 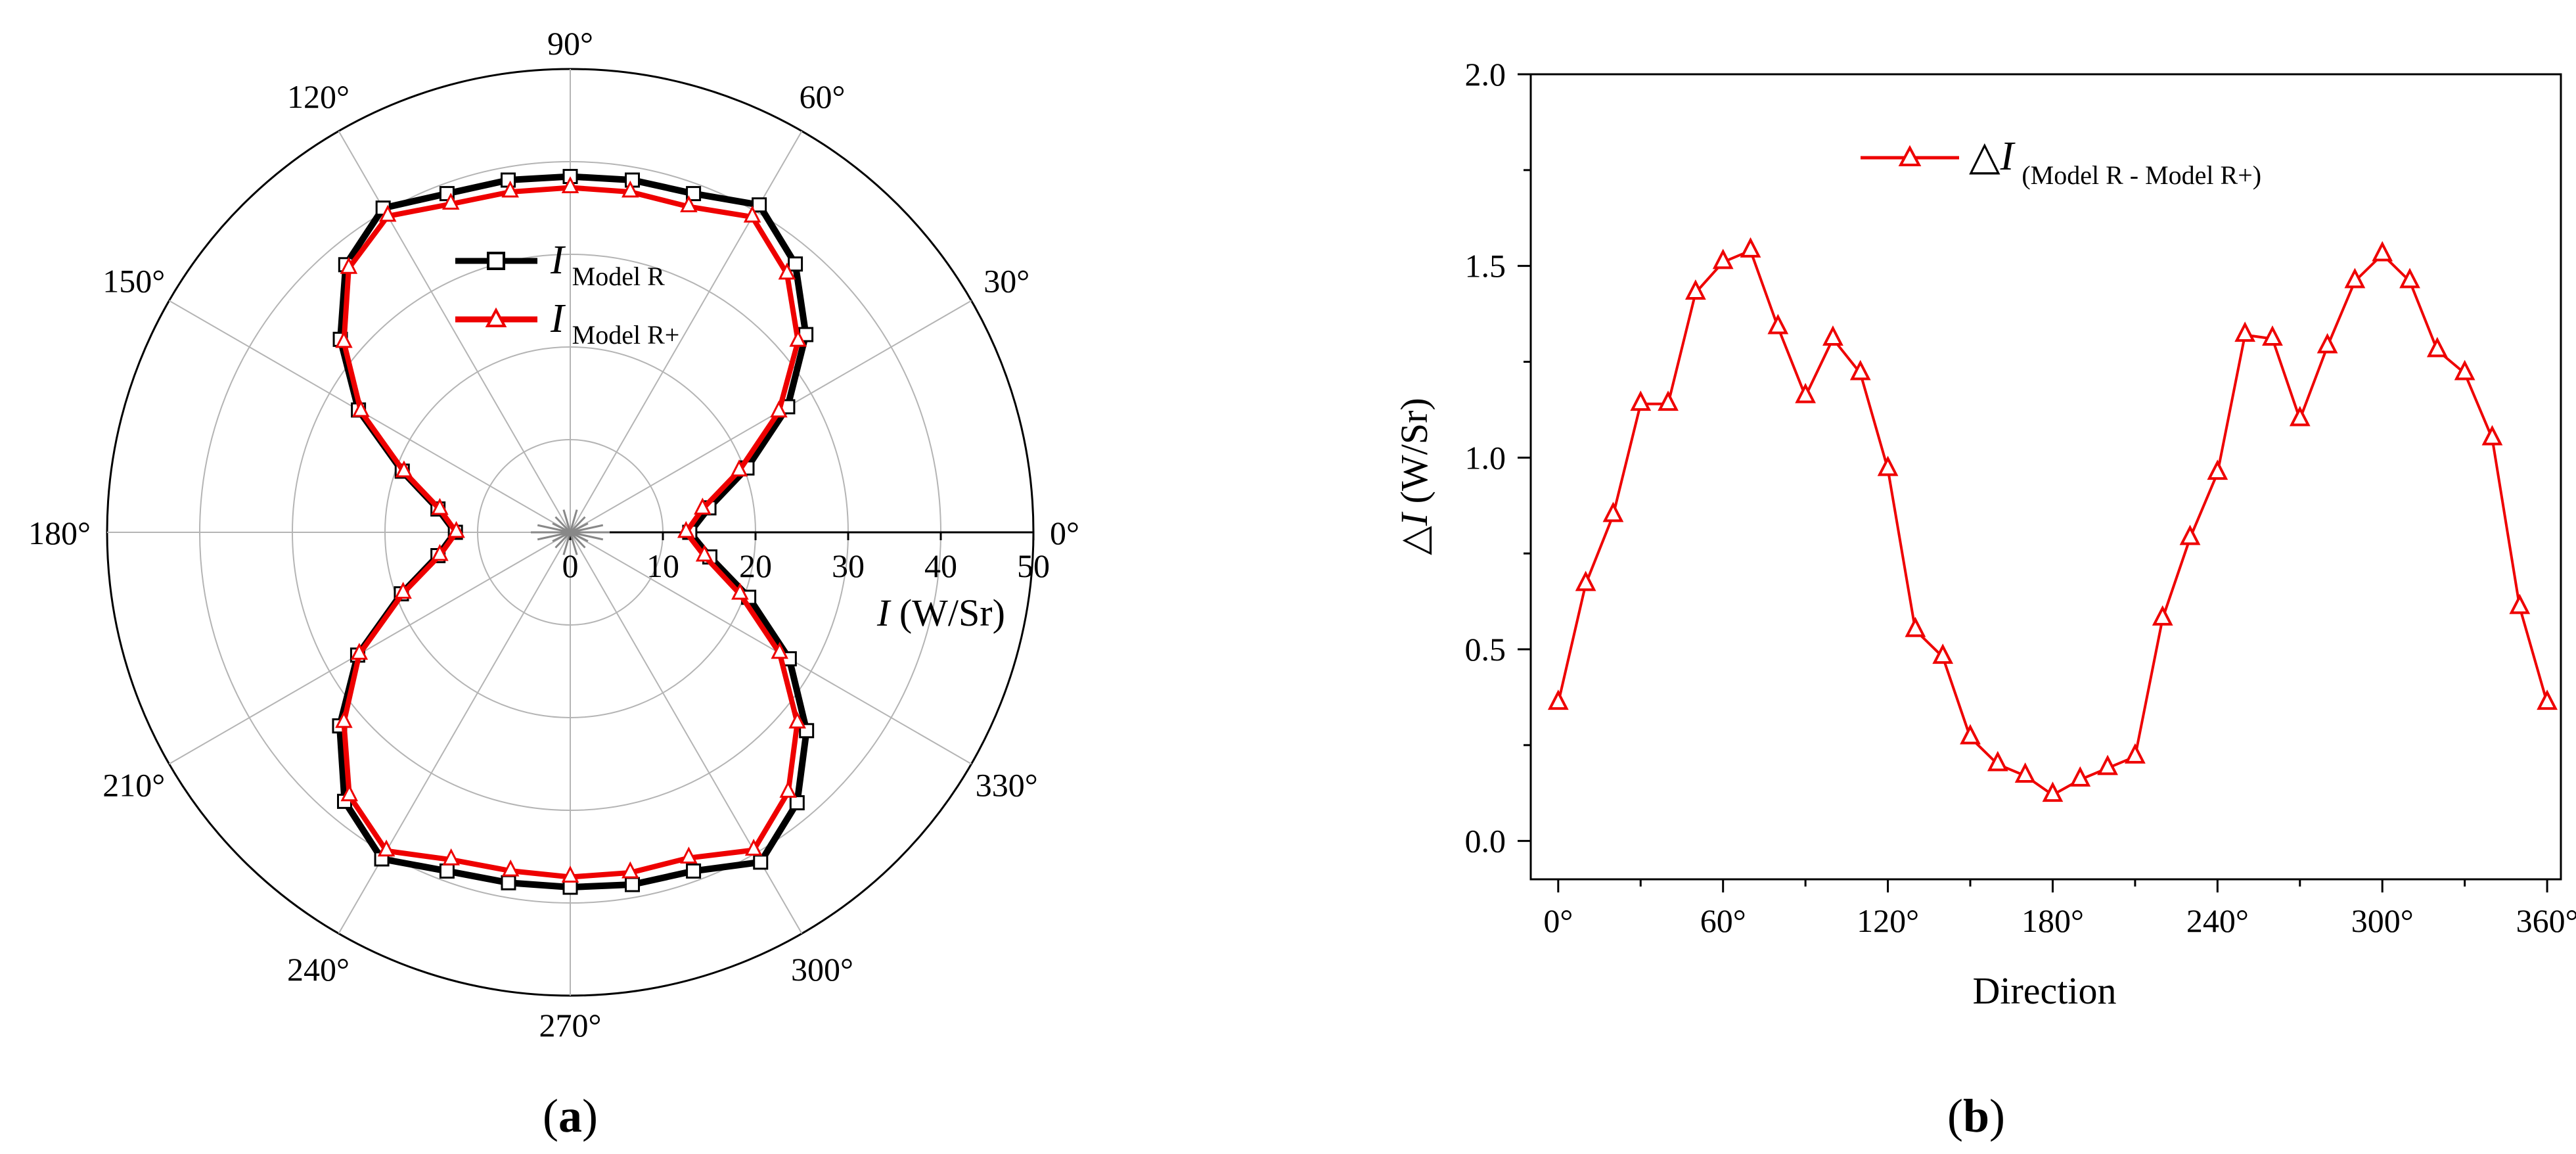 I want to click on polar-angle-label-210: 210°, so click(x=133, y=785).